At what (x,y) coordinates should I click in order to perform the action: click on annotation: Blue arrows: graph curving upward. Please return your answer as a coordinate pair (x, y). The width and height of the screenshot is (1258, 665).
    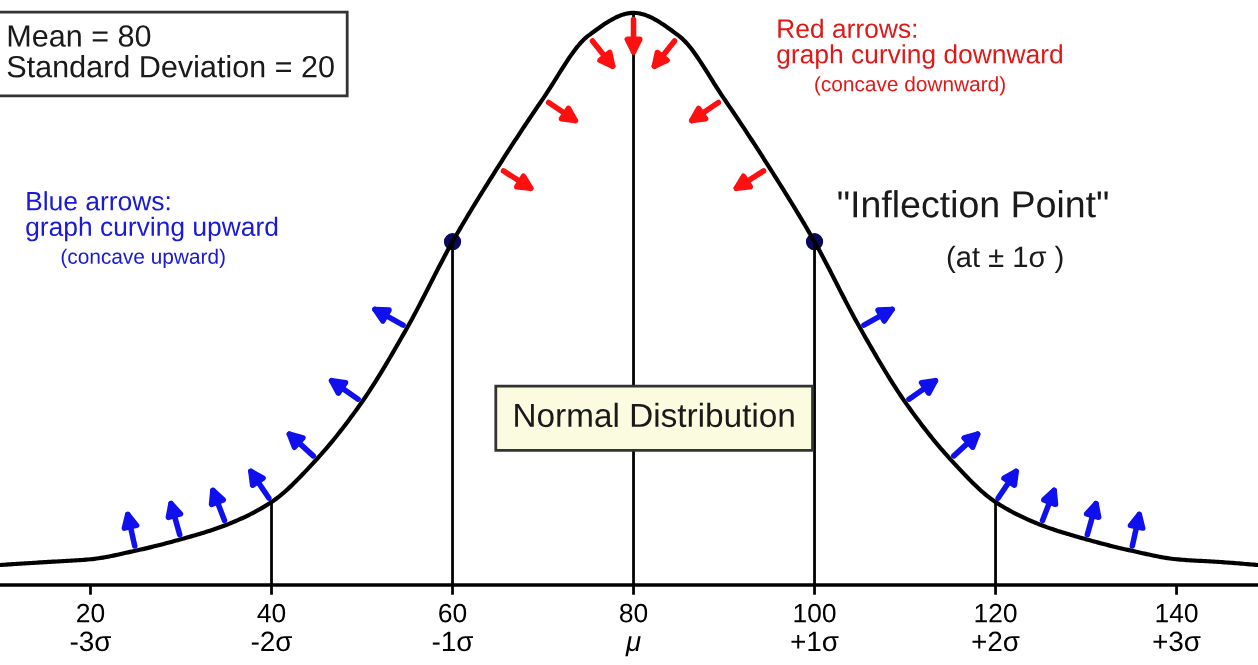
    Looking at the image, I should click on (152, 216).